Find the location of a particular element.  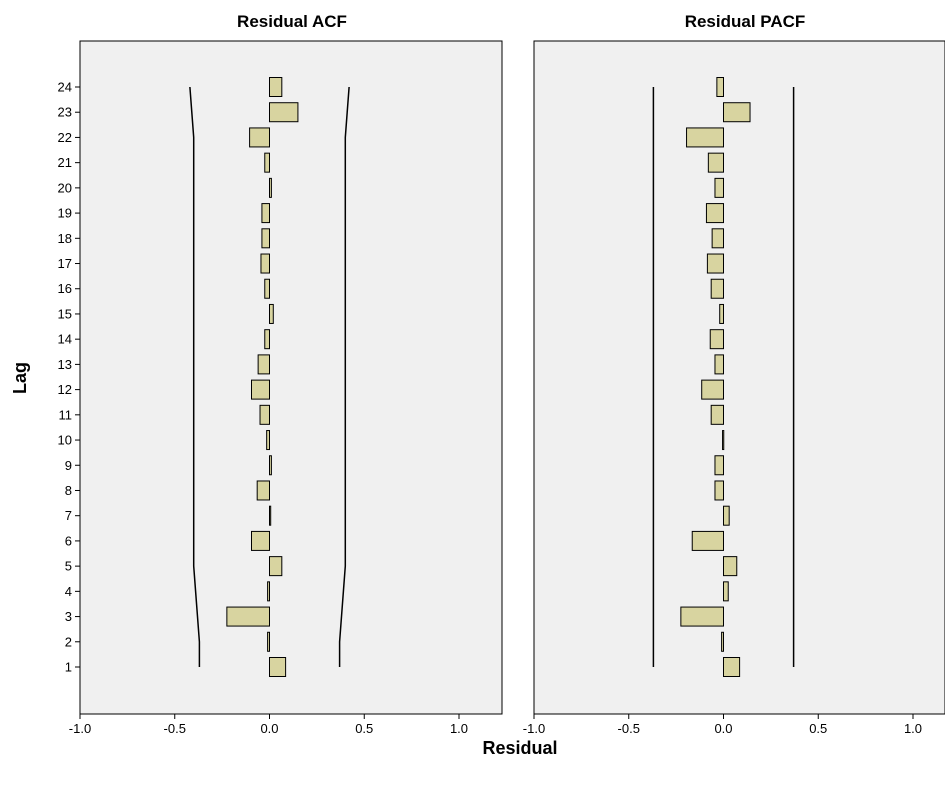

y-tick-label: 19 is located at coordinates (65, 213).